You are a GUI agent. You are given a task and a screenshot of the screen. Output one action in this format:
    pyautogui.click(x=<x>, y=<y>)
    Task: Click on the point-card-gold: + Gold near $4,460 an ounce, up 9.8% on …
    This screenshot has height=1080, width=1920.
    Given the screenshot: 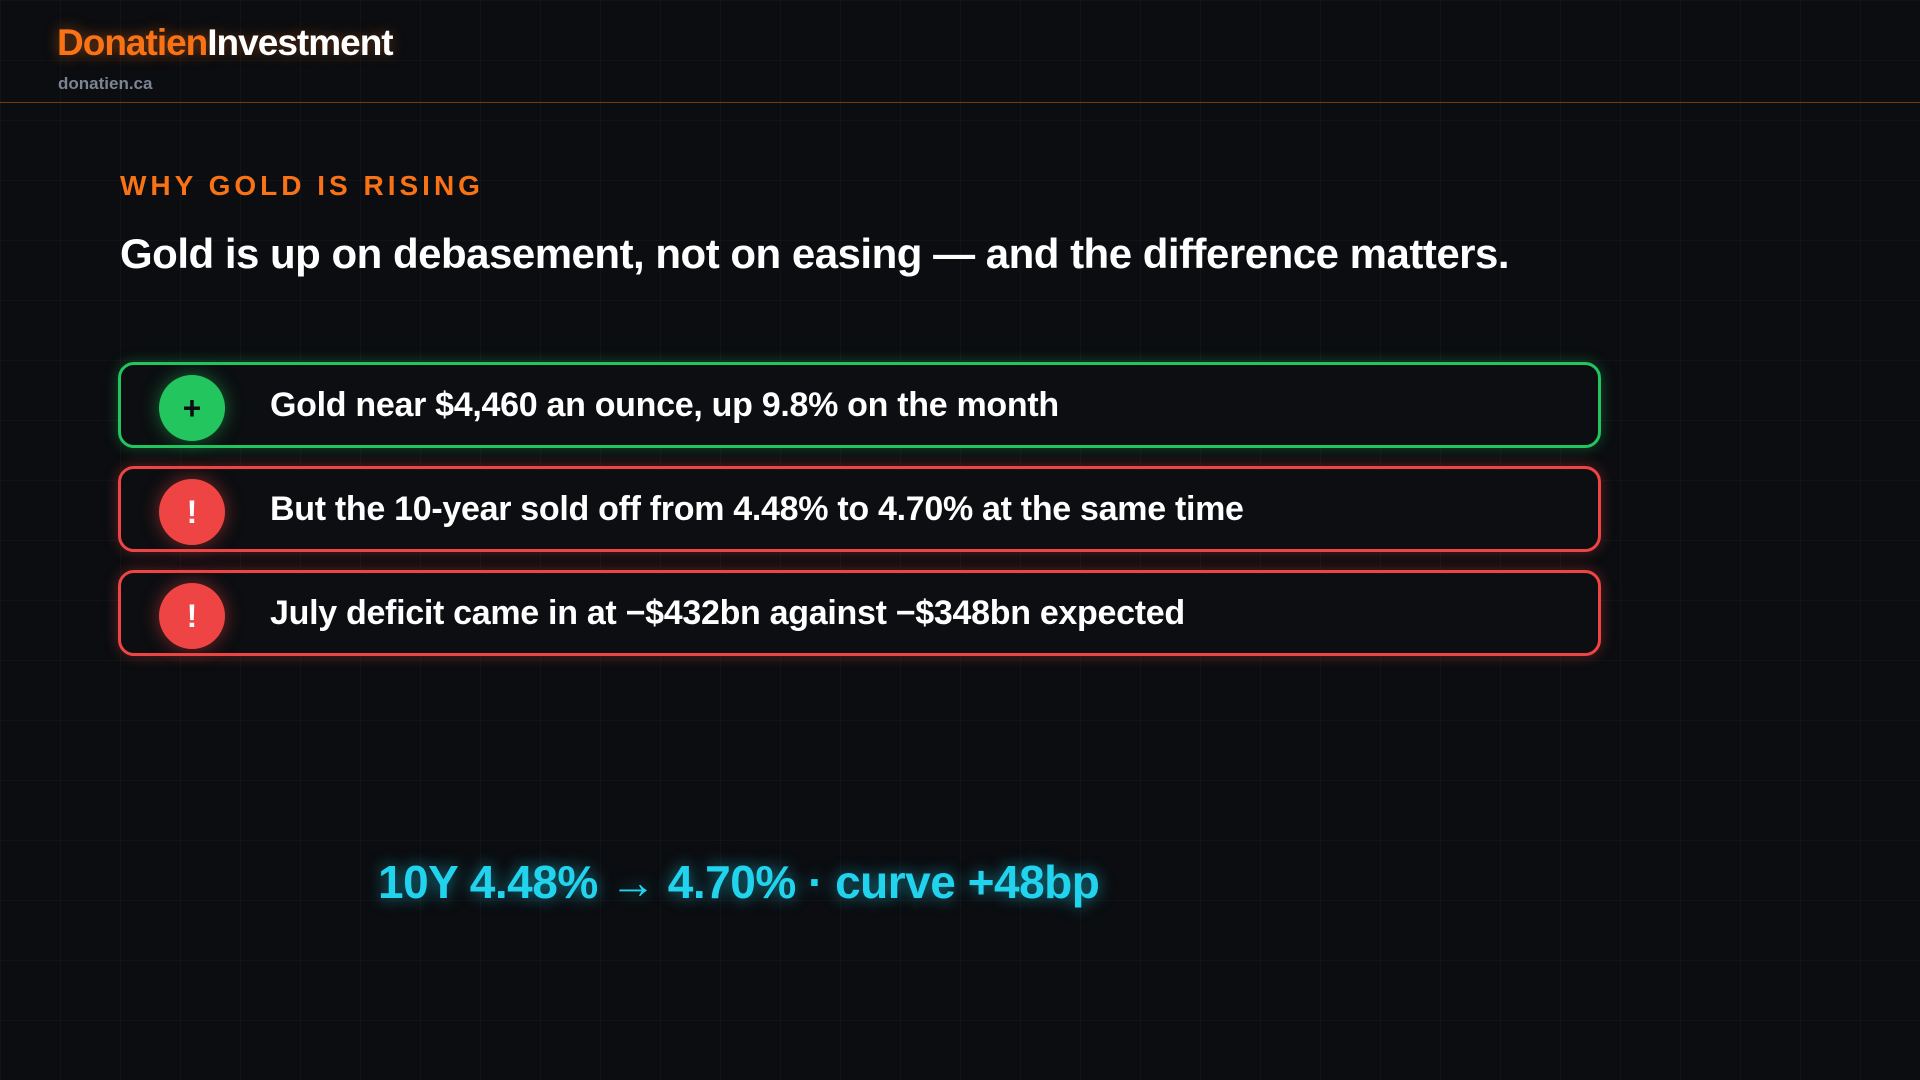 What is the action you would take?
    pyautogui.click(x=859, y=405)
    